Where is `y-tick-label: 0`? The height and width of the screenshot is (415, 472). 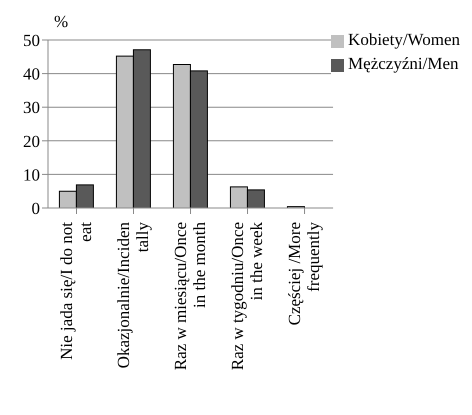 y-tick-label: 0 is located at coordinates (36, 208).